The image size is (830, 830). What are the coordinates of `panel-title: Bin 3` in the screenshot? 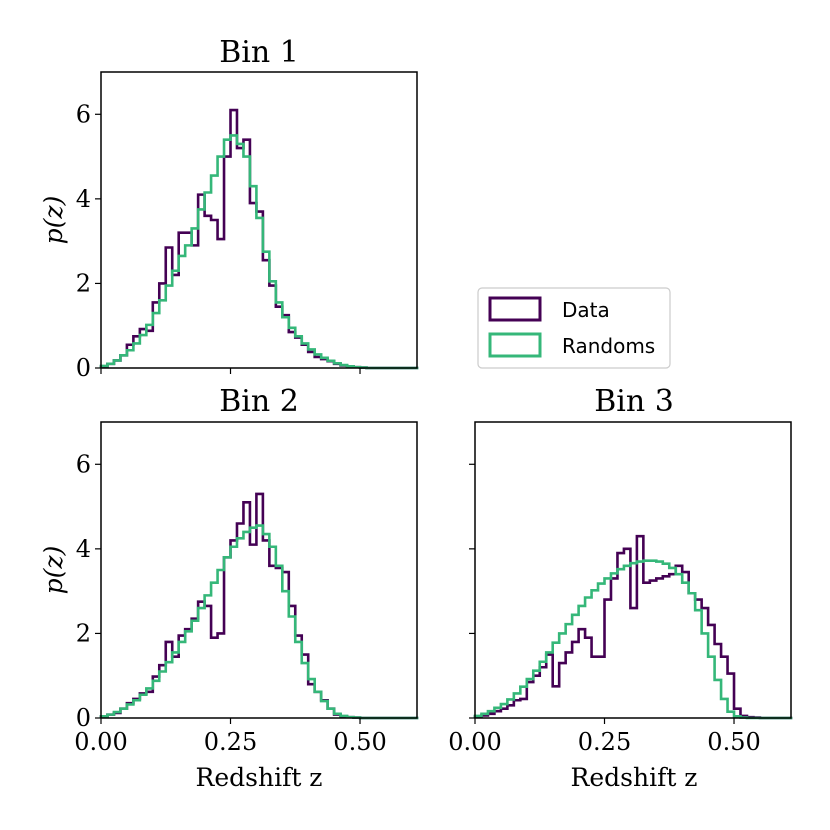 It's located at (634, 401).